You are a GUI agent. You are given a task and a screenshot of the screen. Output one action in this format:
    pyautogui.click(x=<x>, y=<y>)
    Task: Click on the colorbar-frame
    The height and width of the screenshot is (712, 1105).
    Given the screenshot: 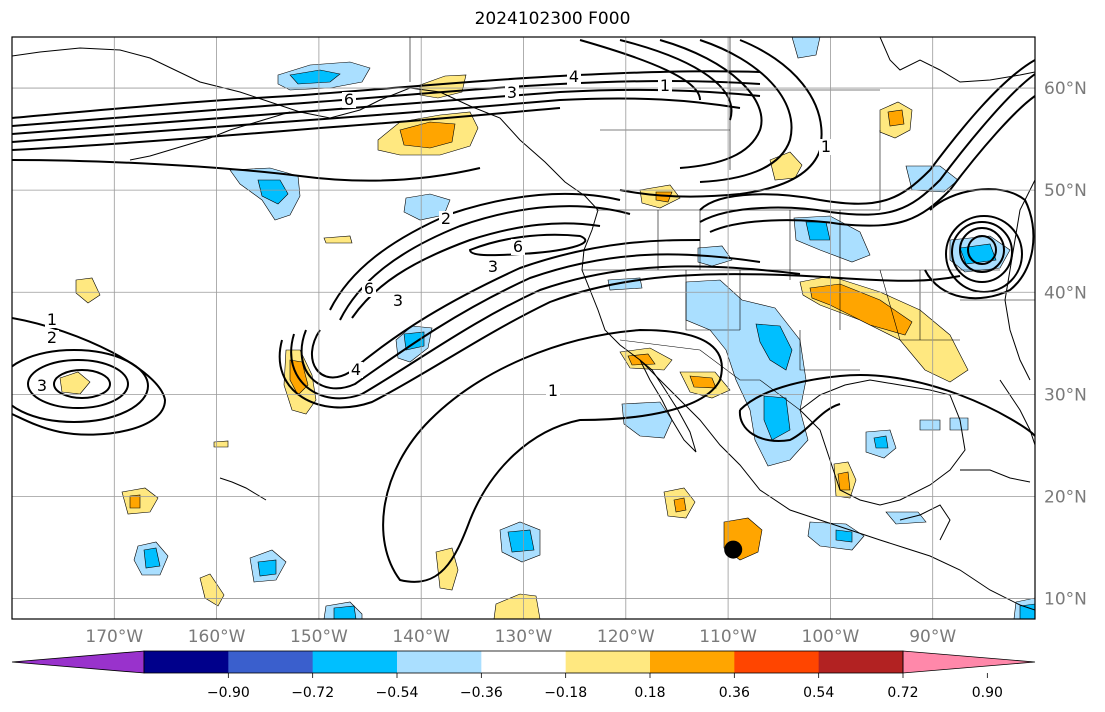 What is the action you would take?
    pyautogui.click(x=523, y=662)
    